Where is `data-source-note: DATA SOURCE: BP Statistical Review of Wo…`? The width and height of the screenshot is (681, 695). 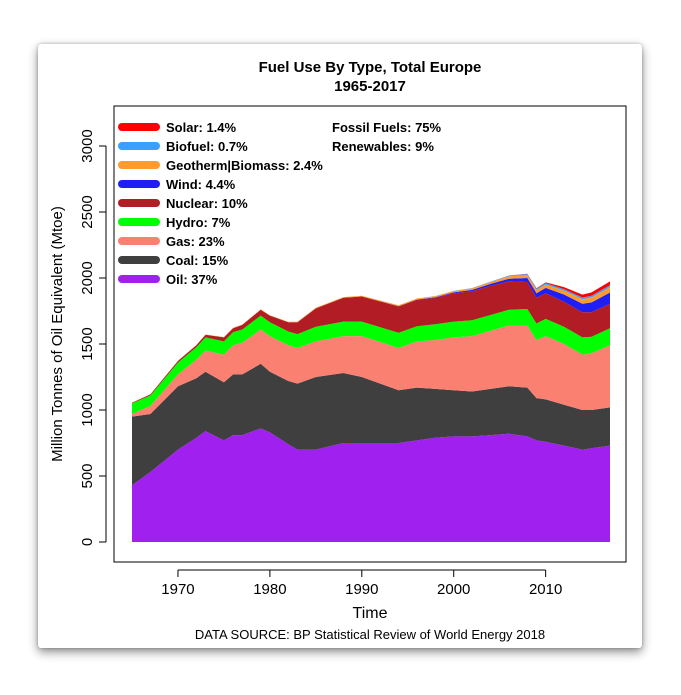
data-source-note: DATA SOURCE: BP Statistical Review of Wo… is located at coordinates (370, 634).